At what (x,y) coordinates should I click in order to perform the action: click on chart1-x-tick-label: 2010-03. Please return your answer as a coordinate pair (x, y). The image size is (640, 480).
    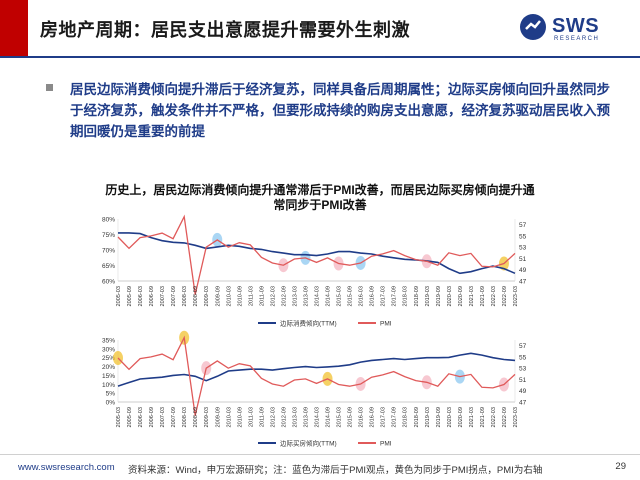
    Looking at the image, I should click on (229, 296).